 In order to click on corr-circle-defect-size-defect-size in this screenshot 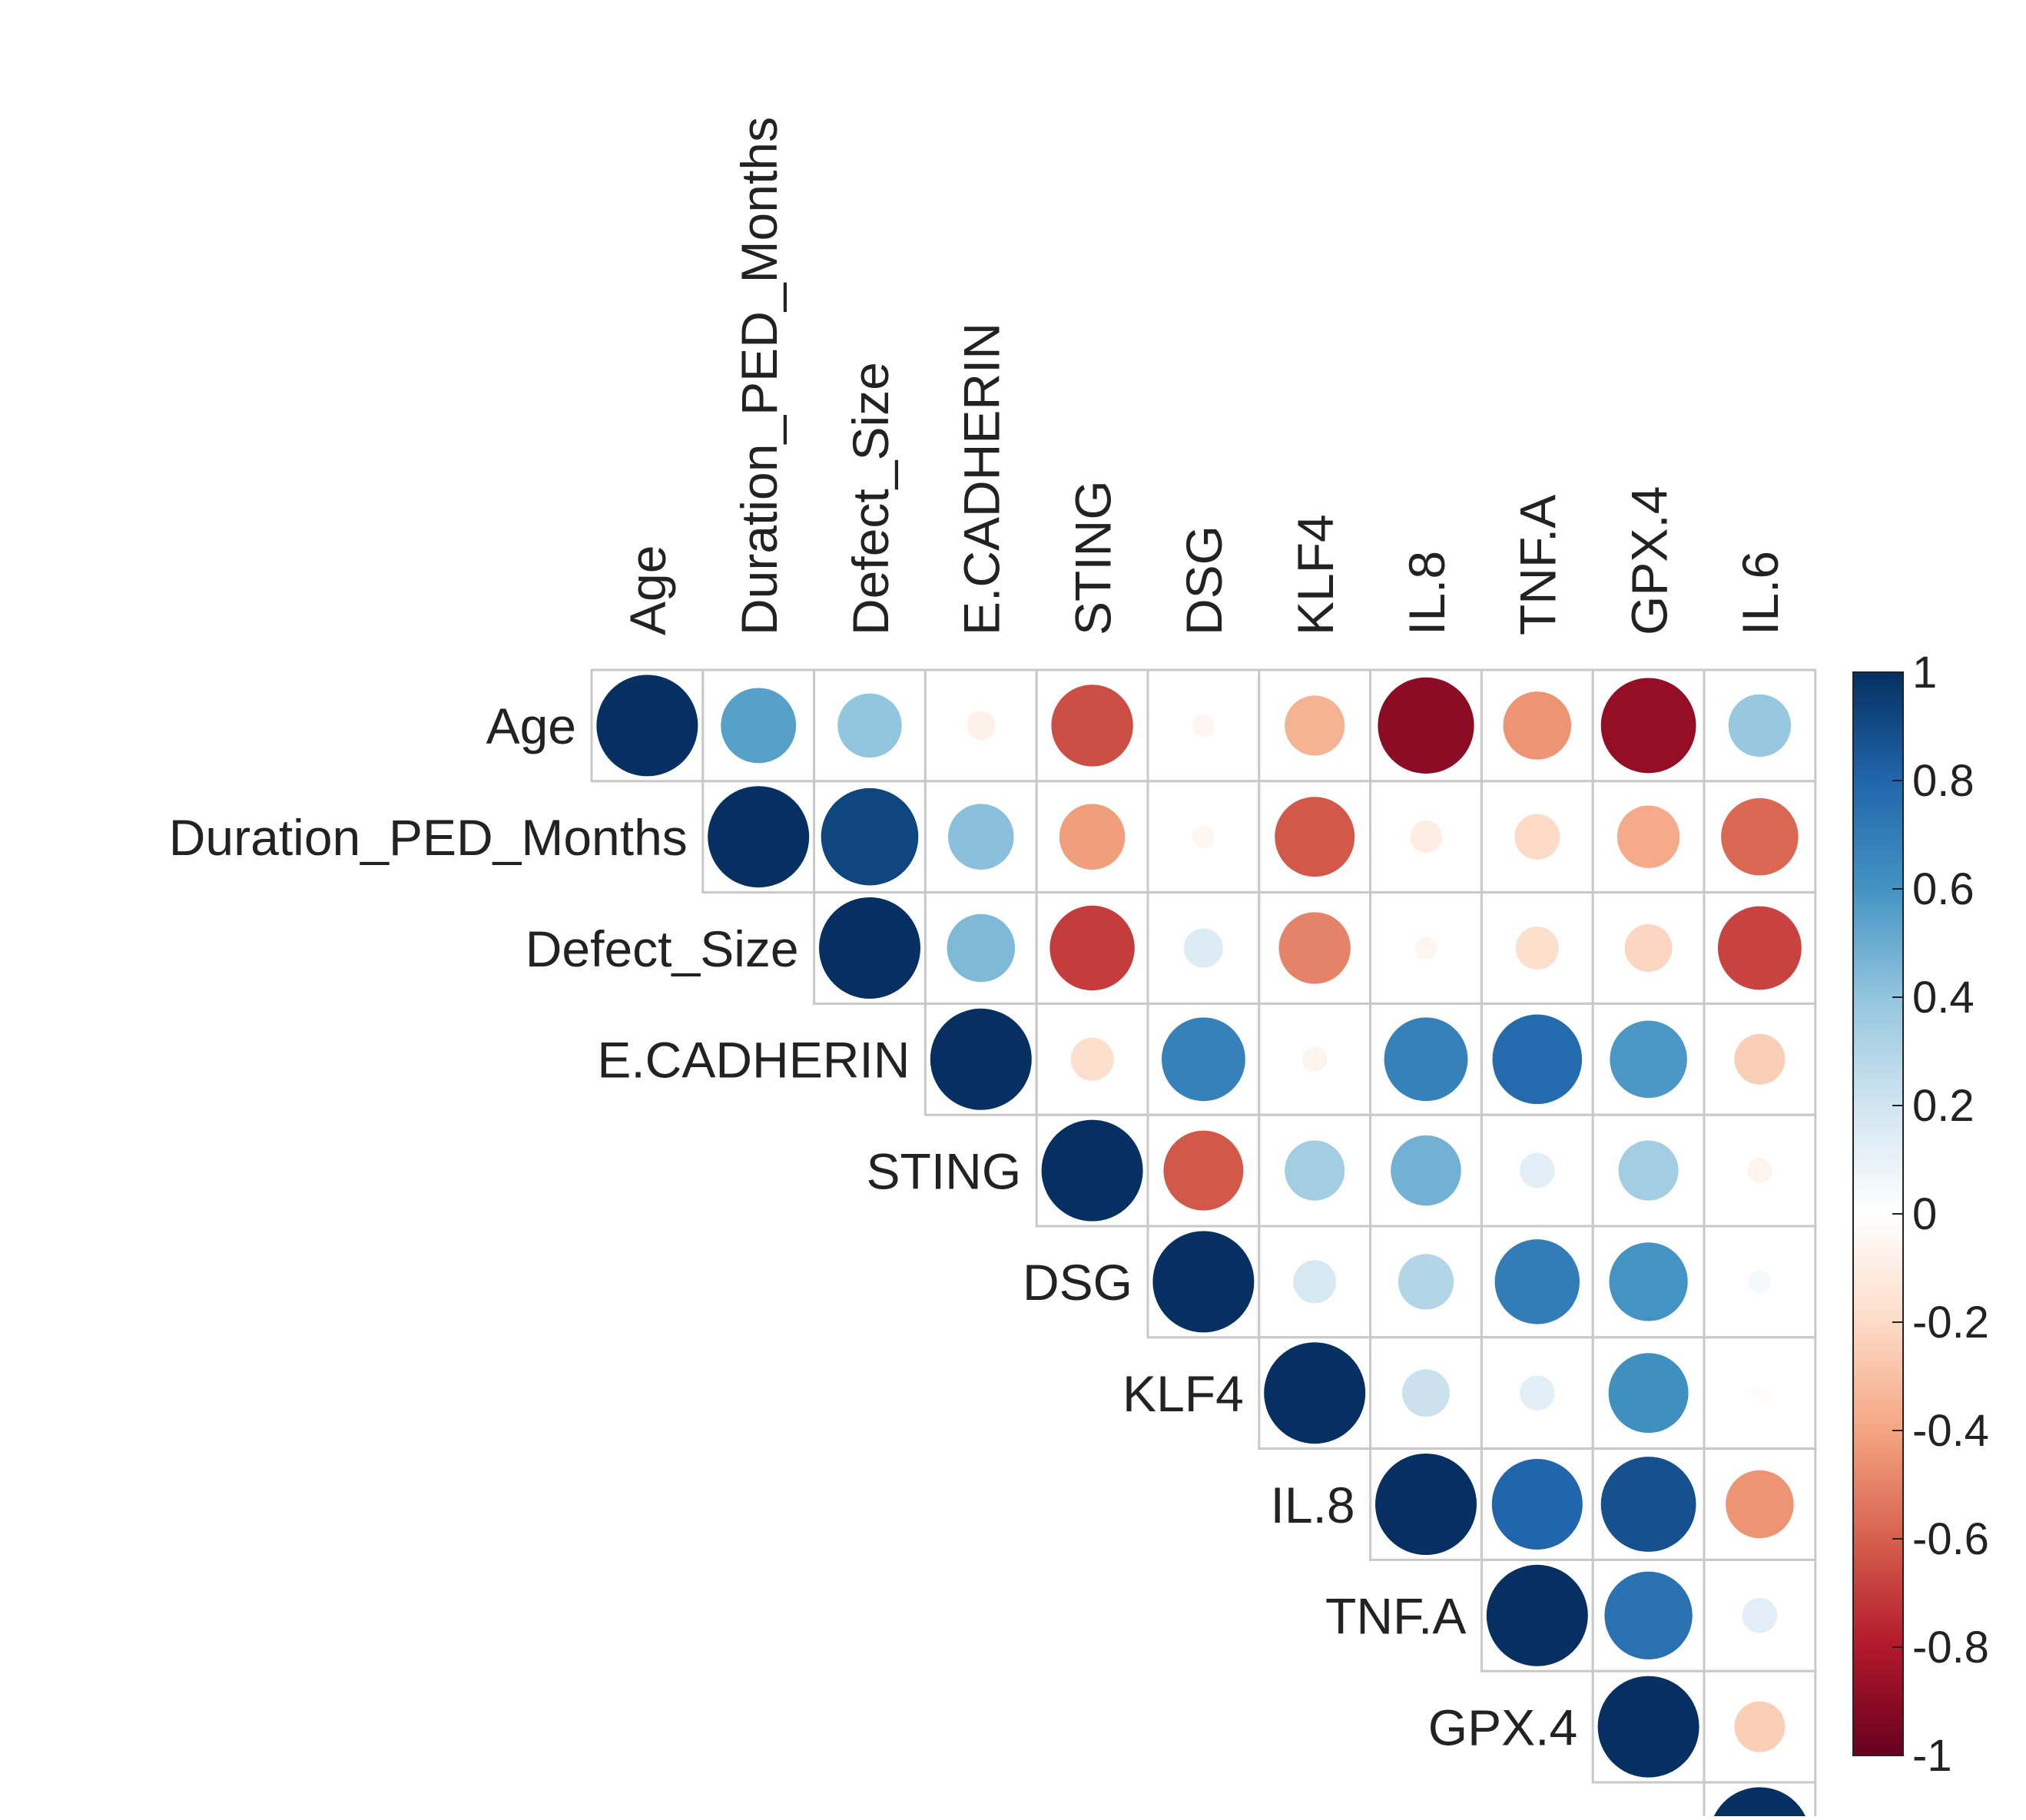, I will do `click(869, 948)`.